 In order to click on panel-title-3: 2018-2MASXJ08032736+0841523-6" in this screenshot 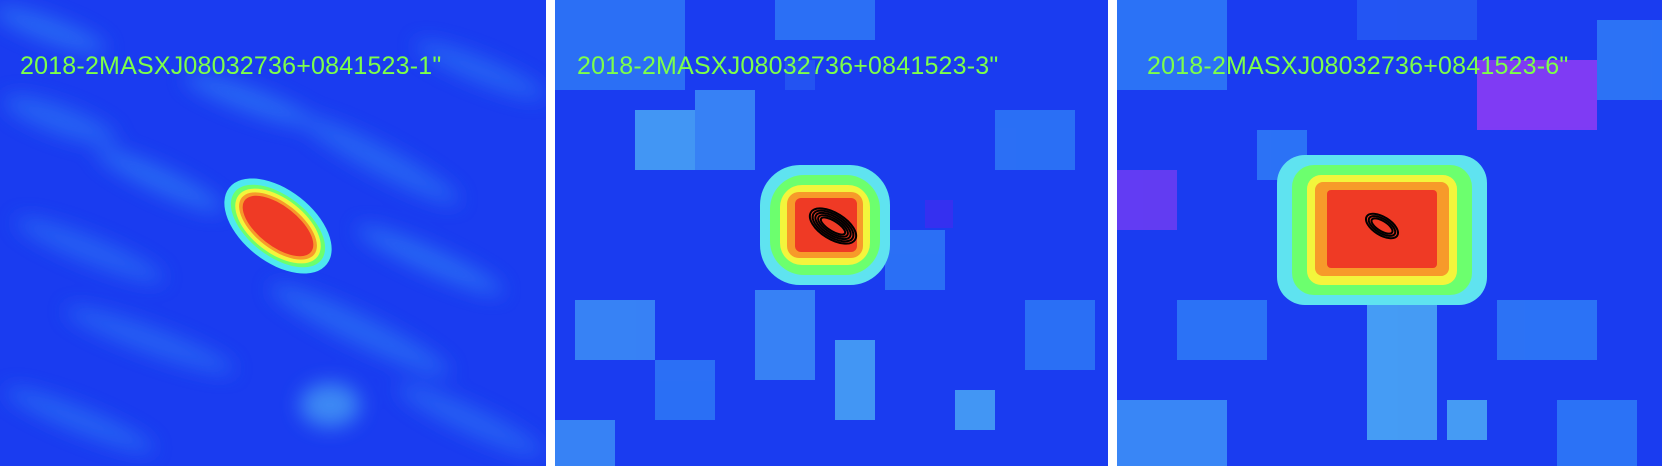, I will do `click(1358, 66)`.